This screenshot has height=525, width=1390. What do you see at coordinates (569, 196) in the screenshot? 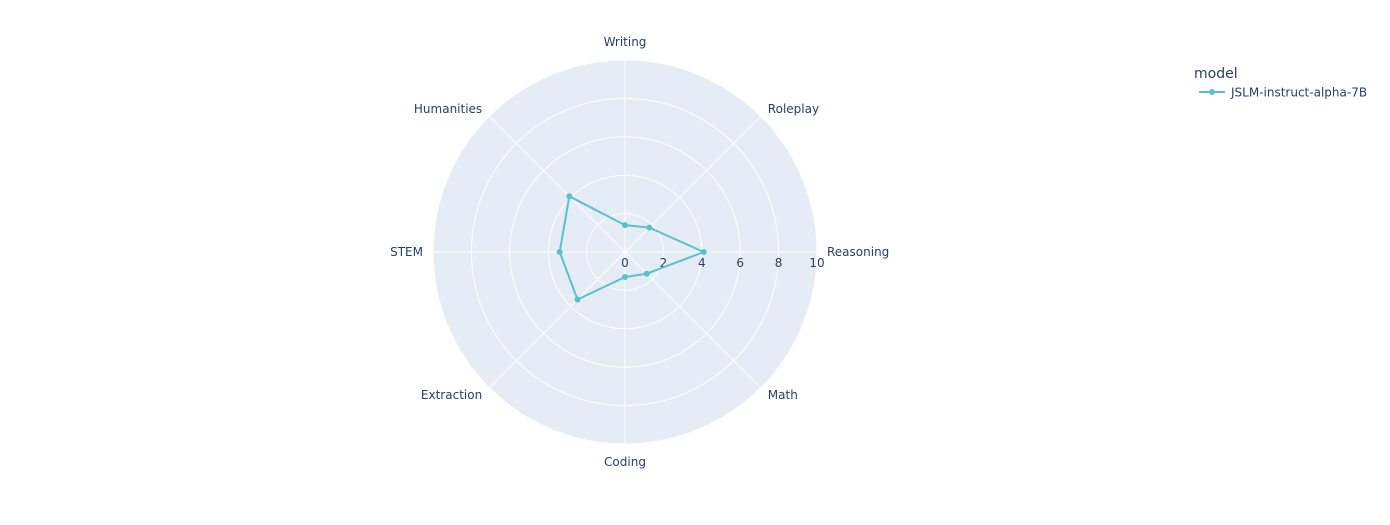
I see `data-point-humanities` at bounding box center [569, 196].